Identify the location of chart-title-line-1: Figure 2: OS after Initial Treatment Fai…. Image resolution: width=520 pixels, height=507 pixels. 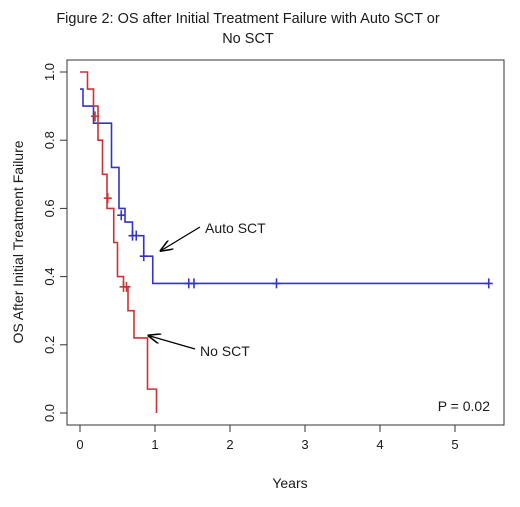
(248, 19).